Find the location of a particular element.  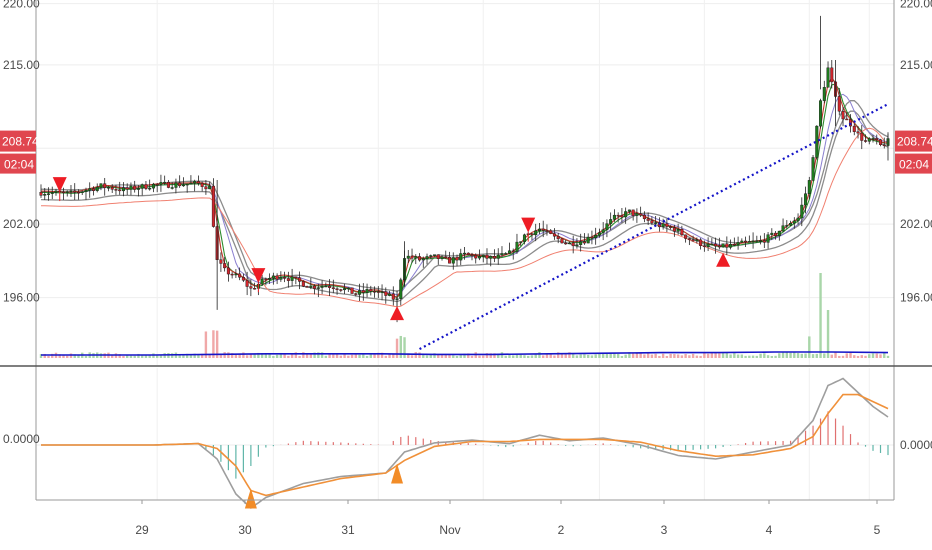

price-badges: 208.74 02:04 208.74 02:04 is located at coordinates (466, 152).